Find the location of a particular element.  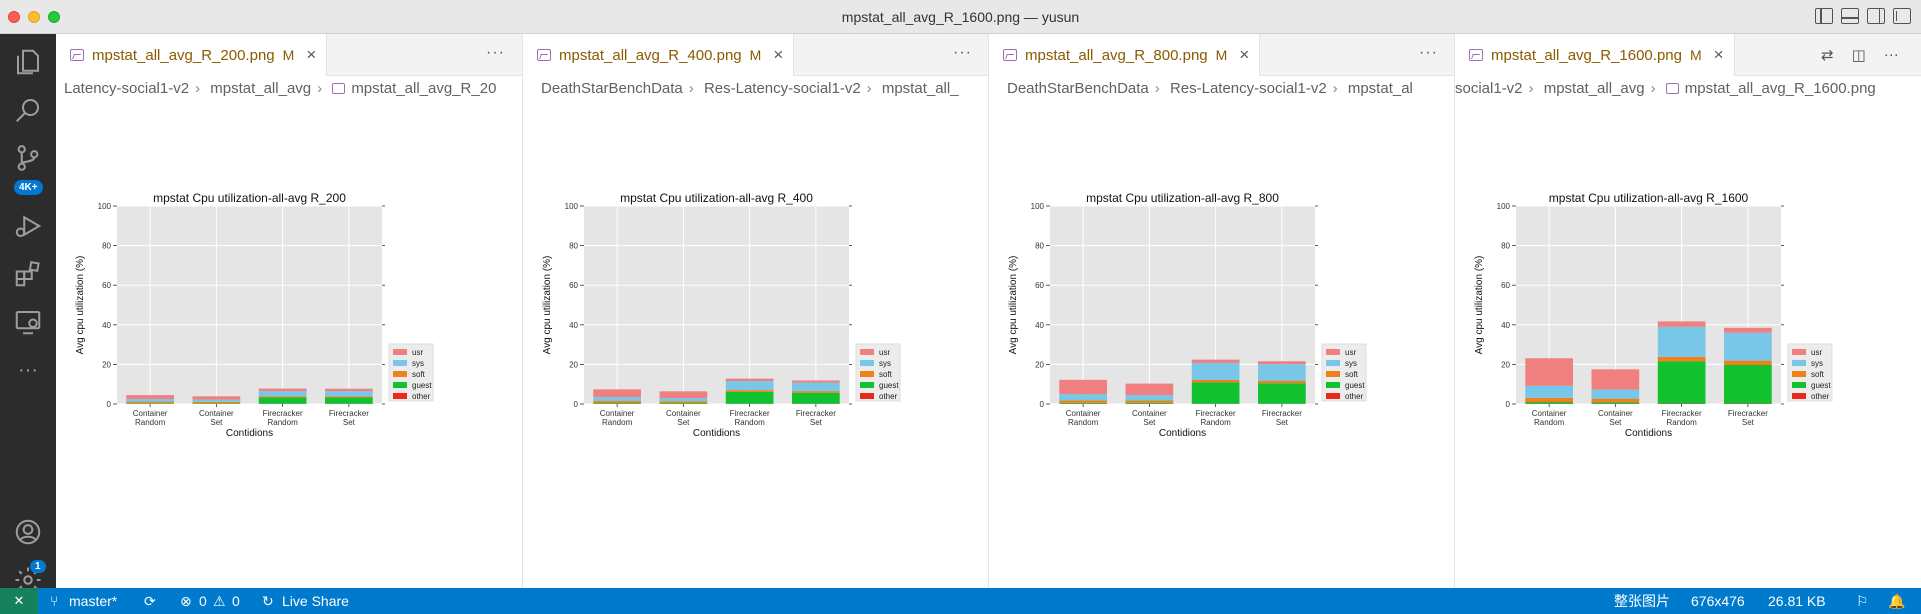

chart-title: mpstat Cpu utilization-all-avg R_200 is located at coordinates (249, 198).